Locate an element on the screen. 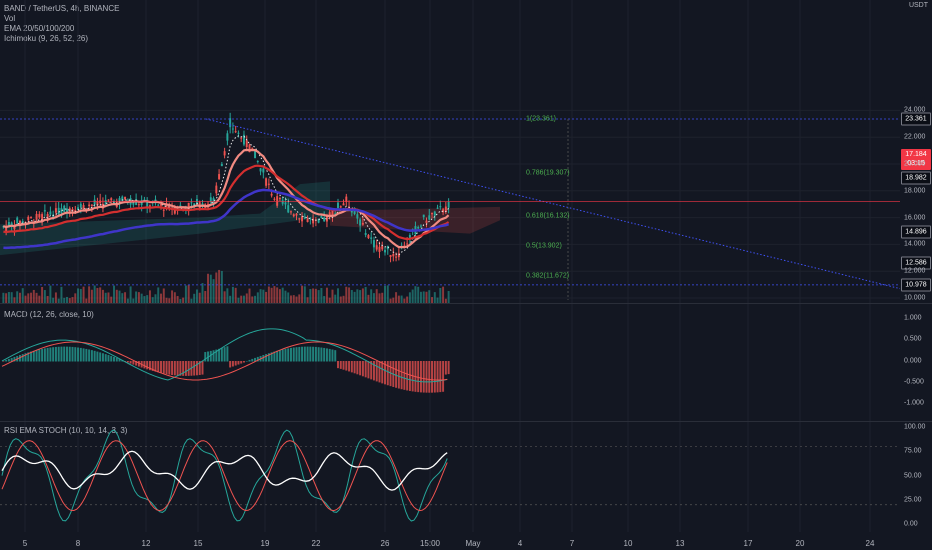 This screenshot has width=932, height=550. fib-level-label: 0.382(11.672) is located at coordinates (548, 276).